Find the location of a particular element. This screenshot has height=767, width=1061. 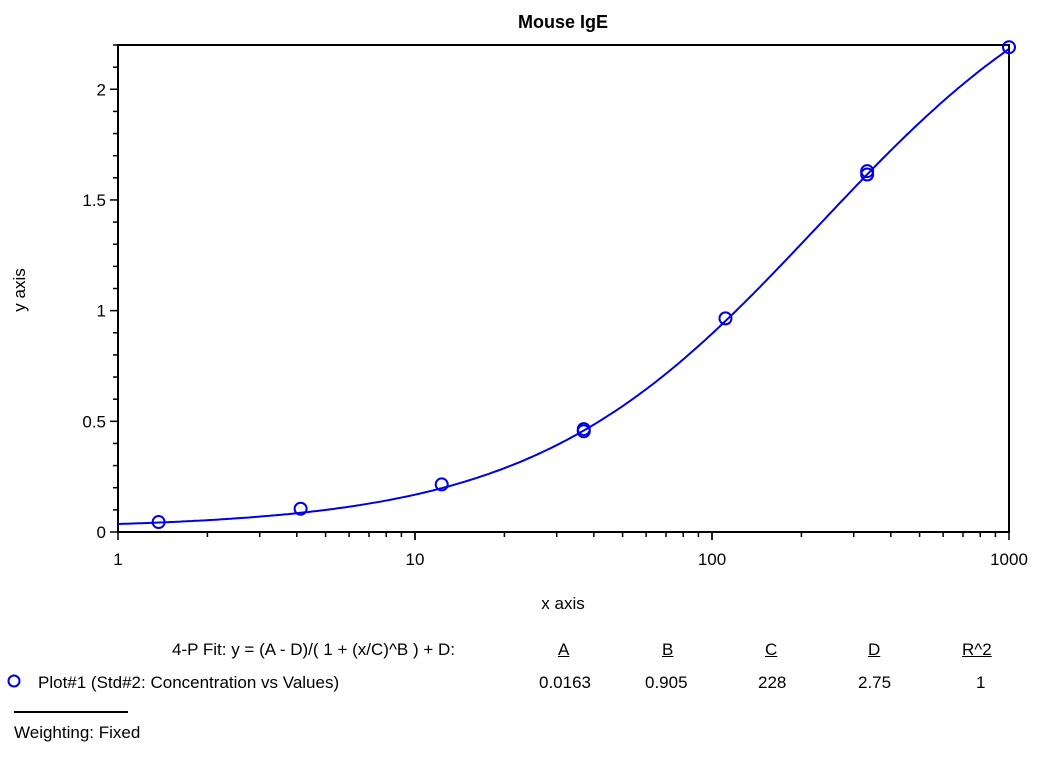

legend-header-c: C is located at coordinates (771, 649).